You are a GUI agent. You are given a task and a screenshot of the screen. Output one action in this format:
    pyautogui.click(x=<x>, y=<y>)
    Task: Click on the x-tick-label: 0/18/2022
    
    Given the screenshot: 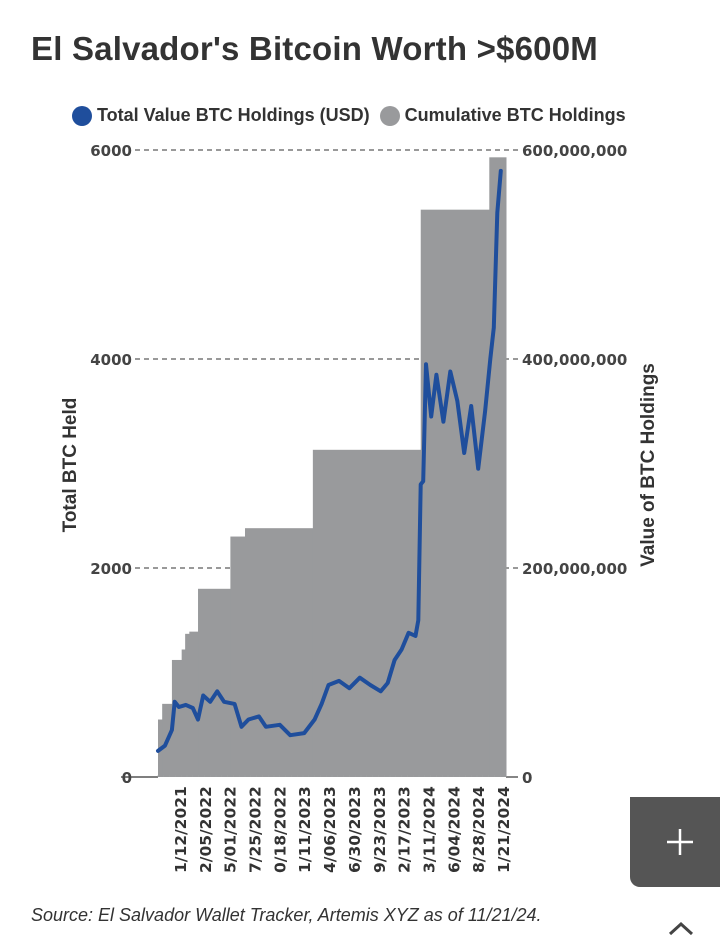 What is the action you would take?
    pyautogui.click(x=280, y=829)
    